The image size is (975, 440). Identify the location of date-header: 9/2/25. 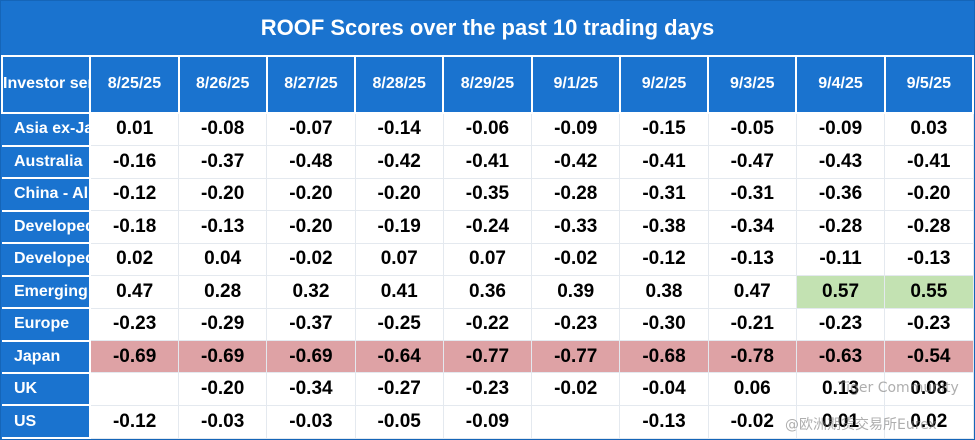
(664, 84).